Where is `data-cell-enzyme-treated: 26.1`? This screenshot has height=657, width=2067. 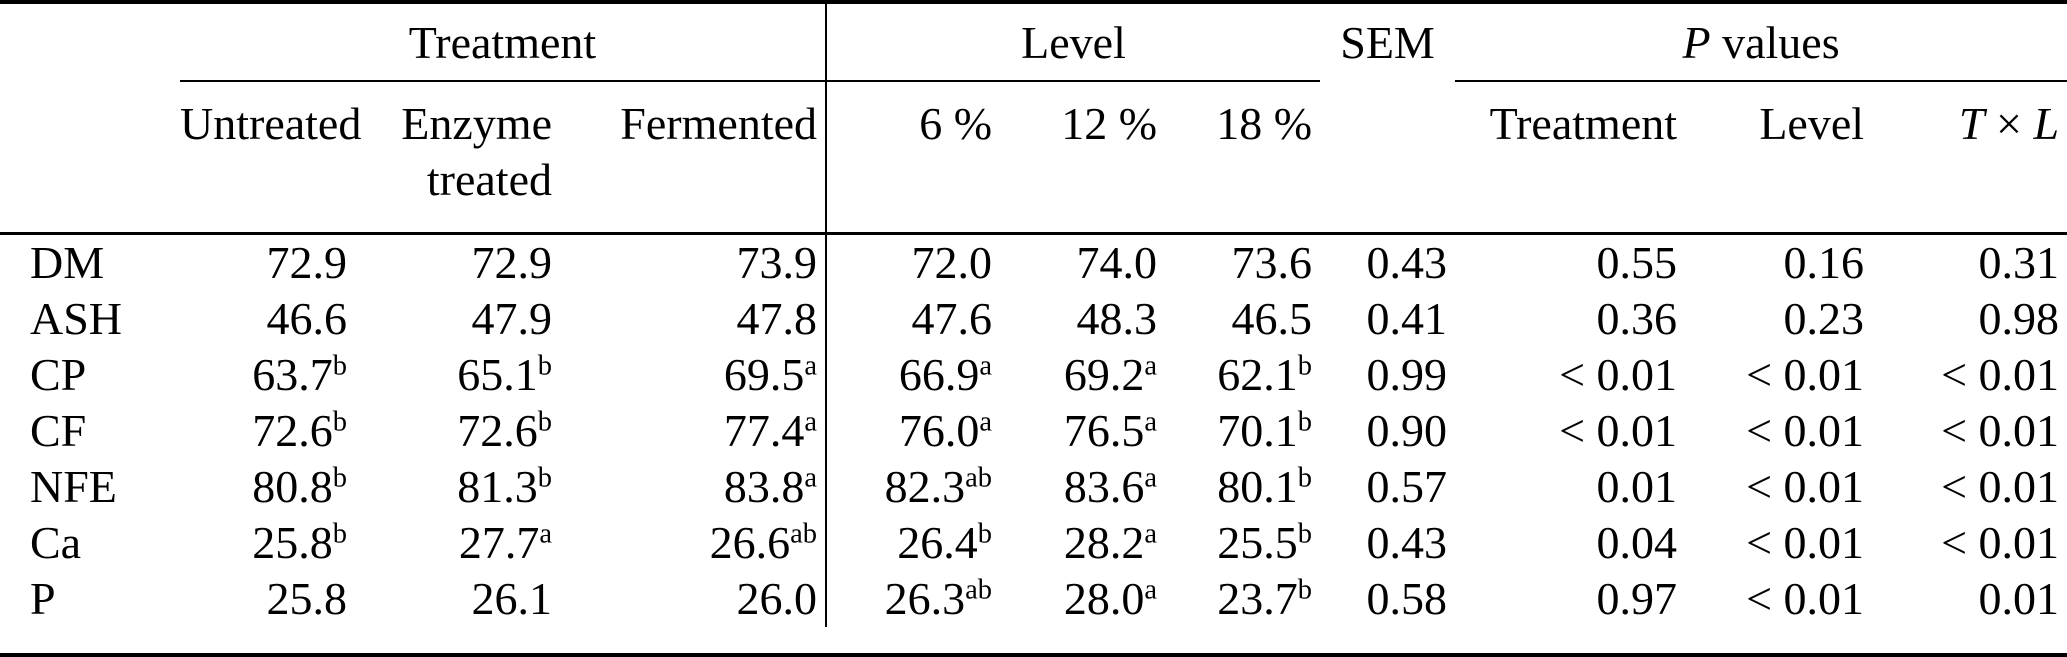 data-cell-enzyme-treated: 26.1 is located at coordinates (457, 599).